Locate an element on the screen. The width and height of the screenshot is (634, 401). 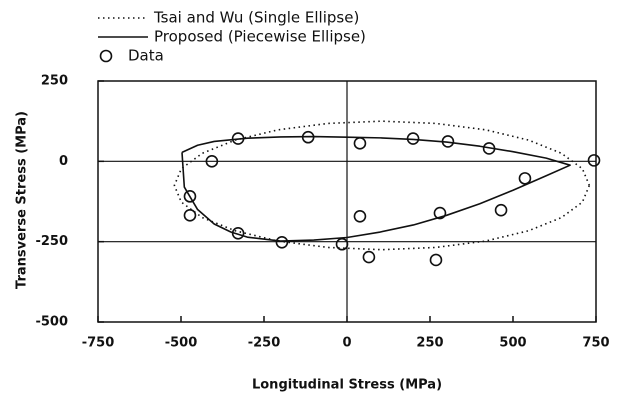
x-tick-label: -500 is located at coordinates (181, 343).